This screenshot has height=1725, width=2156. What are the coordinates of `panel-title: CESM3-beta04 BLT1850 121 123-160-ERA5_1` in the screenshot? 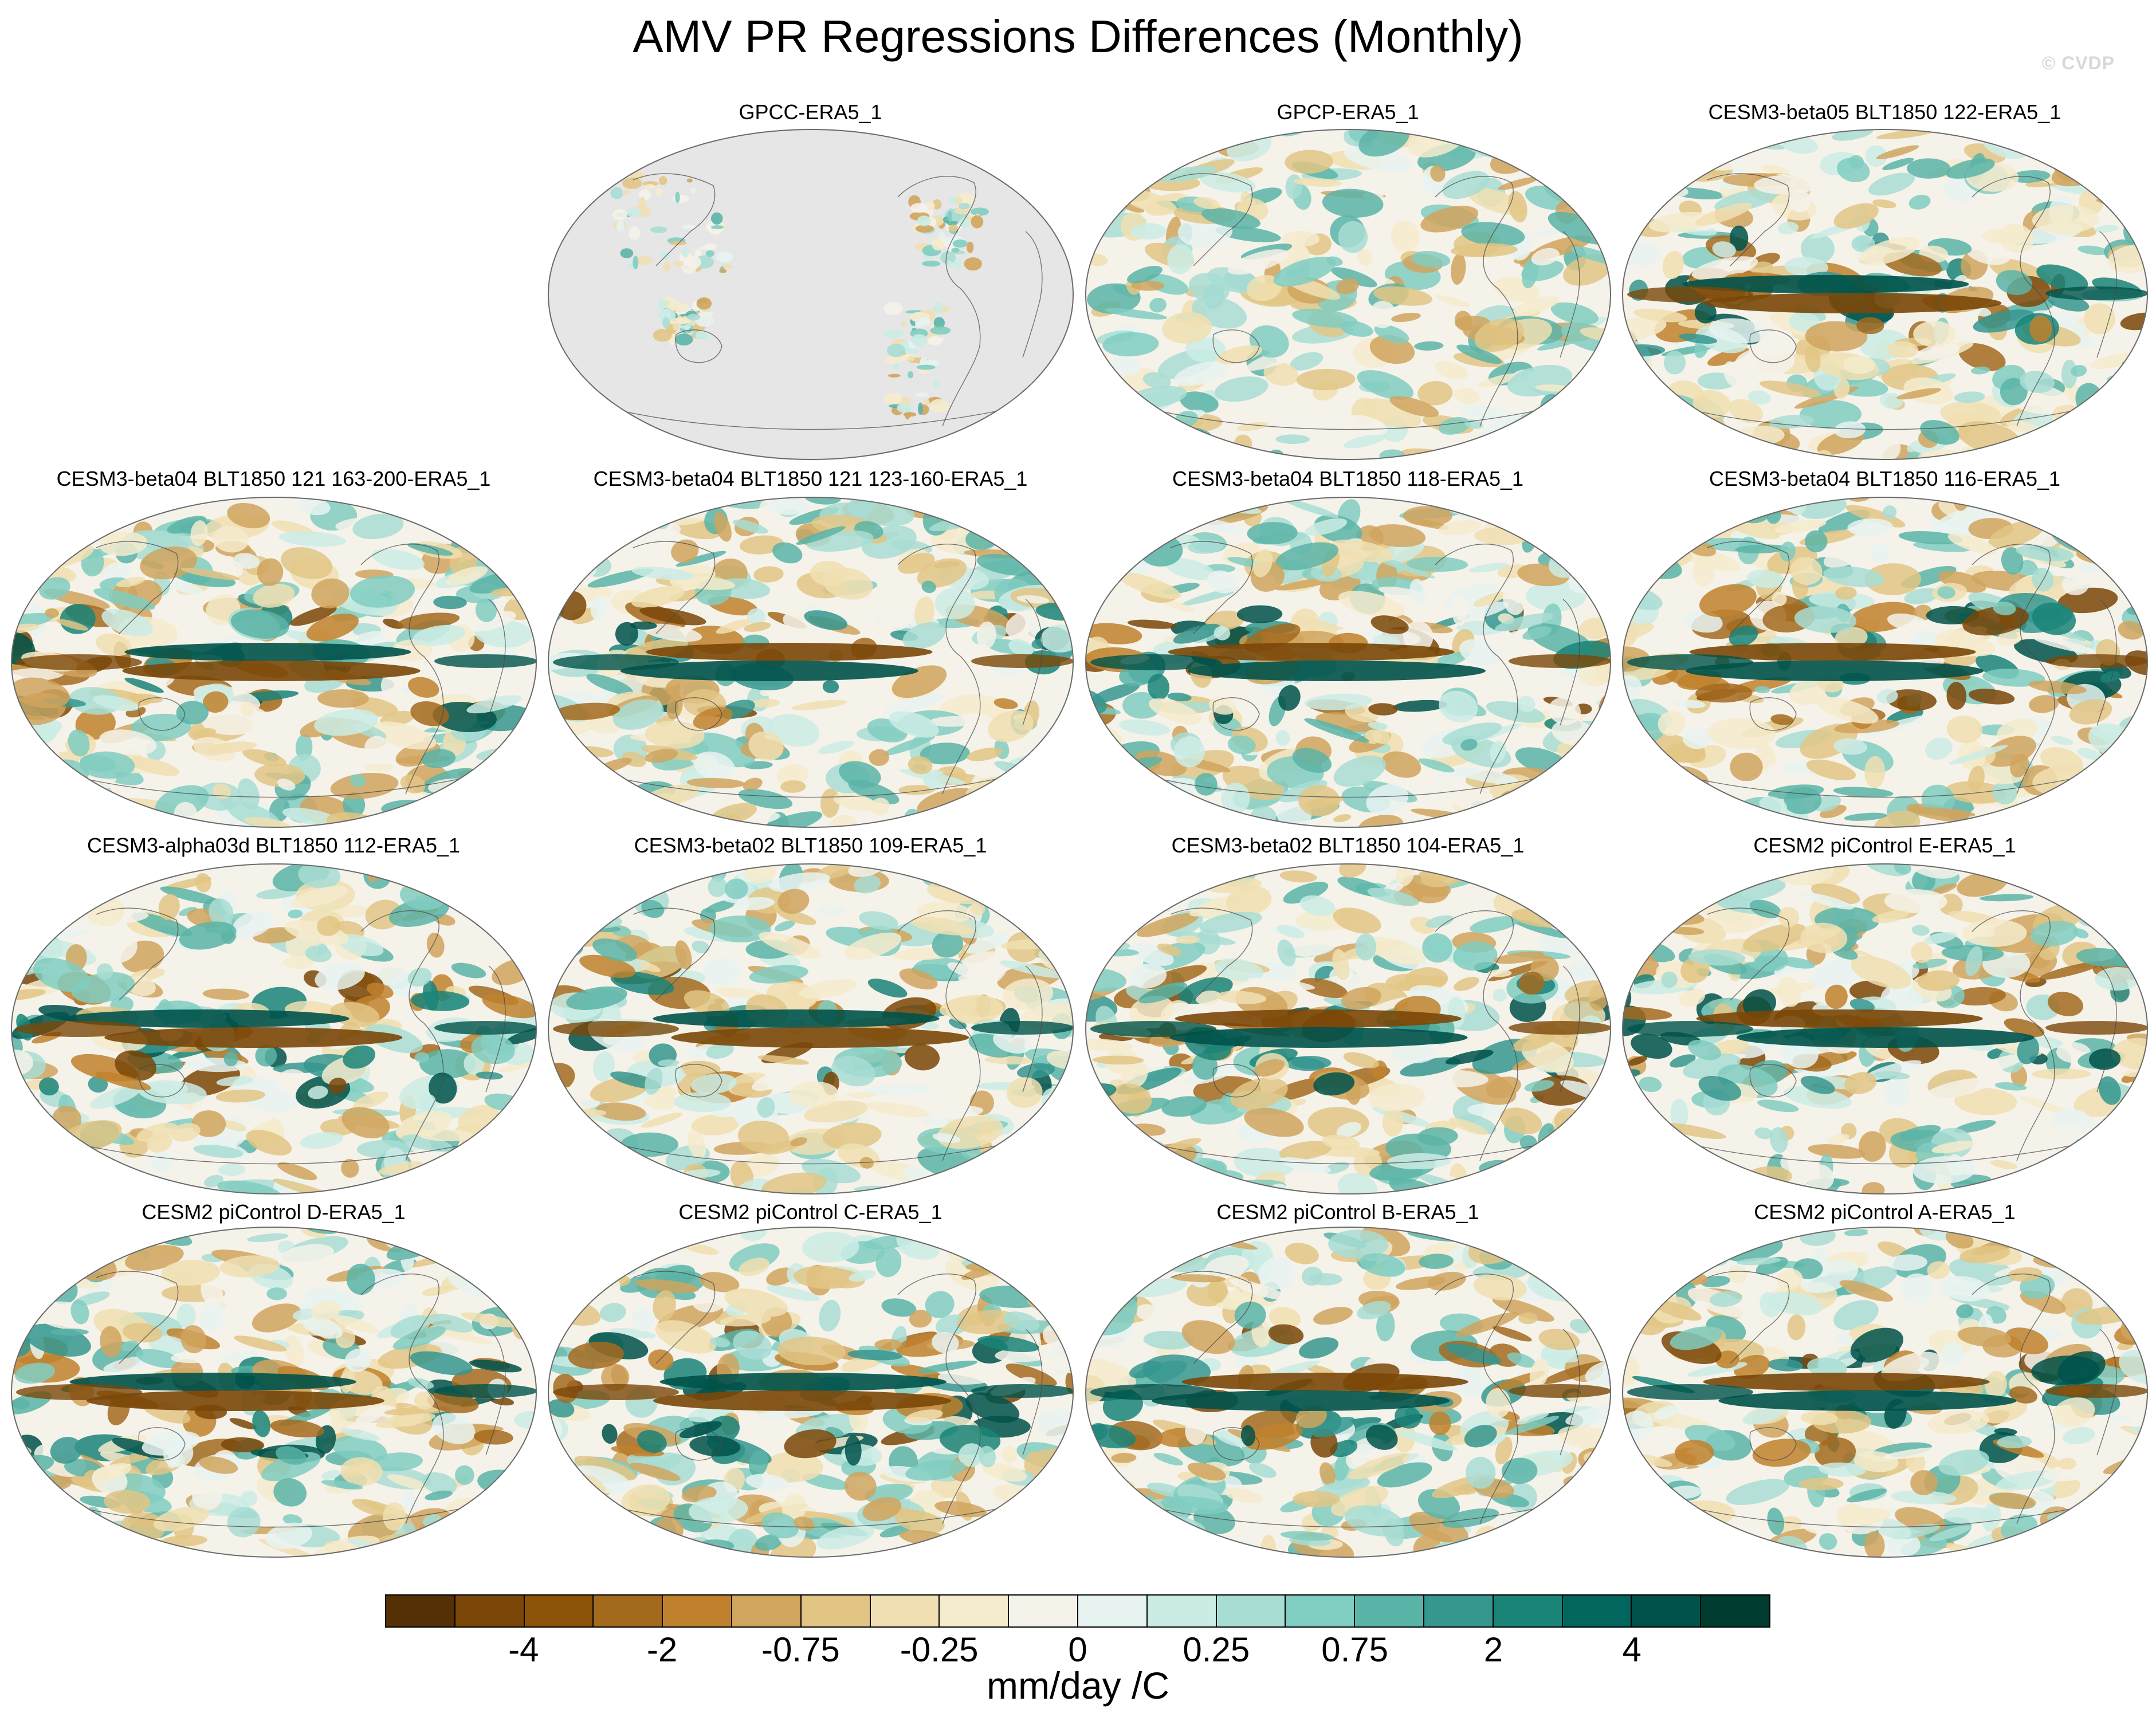 It's located at (810, 478).